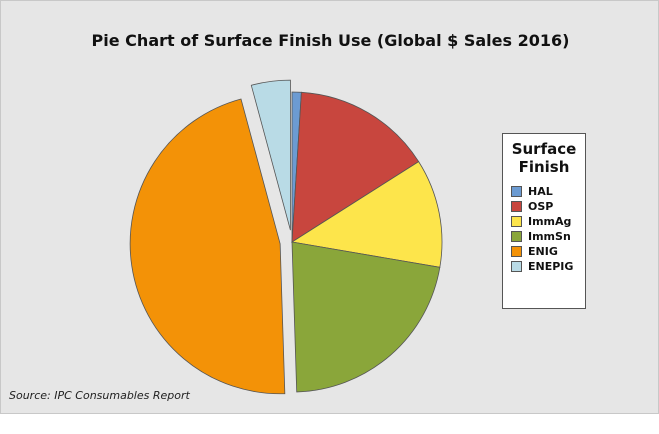  Describe the element at coordinates (540, 191) in the screenshot. I see `legend-label: HAL` at that location.